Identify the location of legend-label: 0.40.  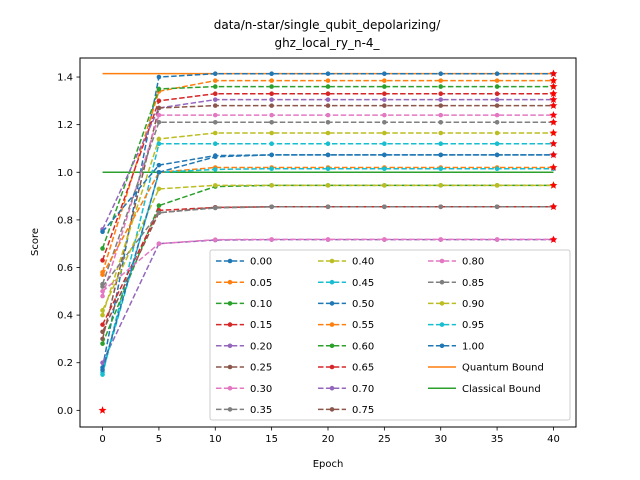
(363, 262).